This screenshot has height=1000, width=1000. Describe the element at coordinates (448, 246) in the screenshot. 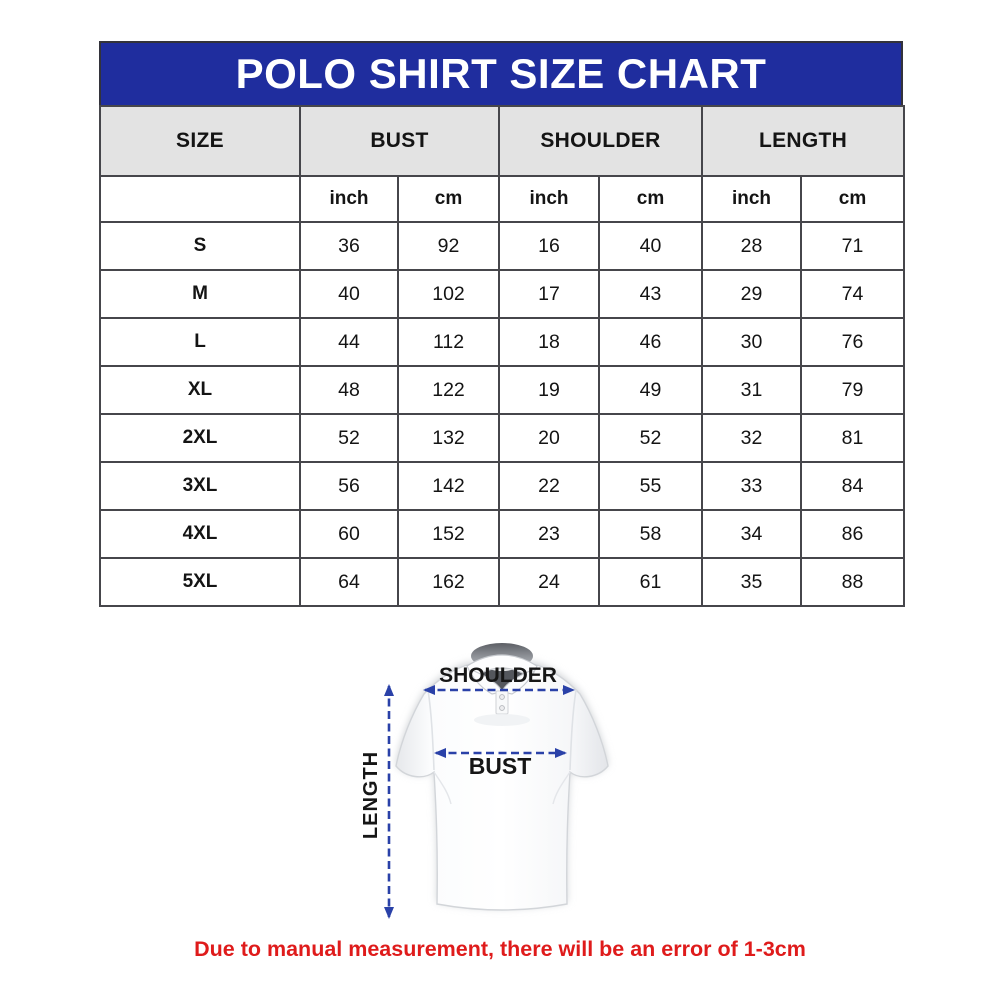

I see `value-cell: 92` at that location.